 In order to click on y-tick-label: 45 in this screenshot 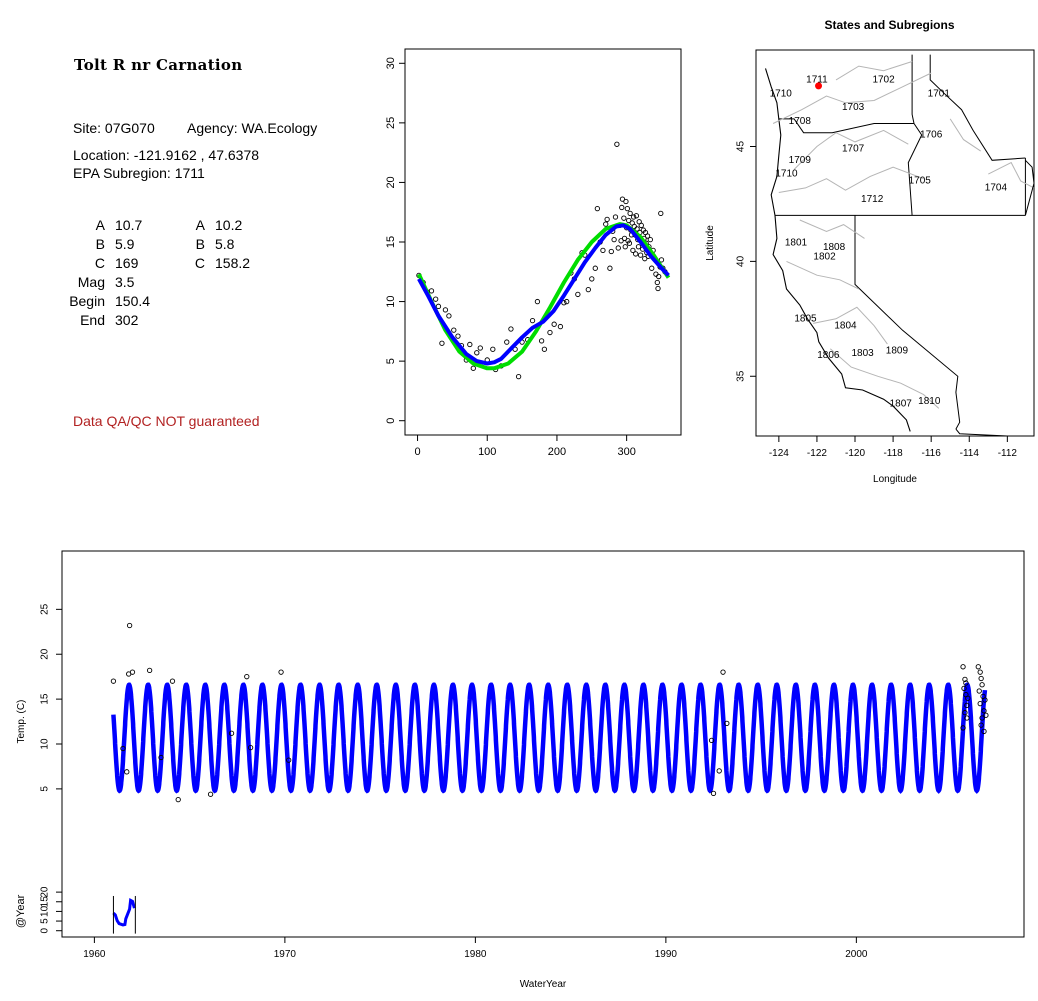, I will do `click(741, 147)`.